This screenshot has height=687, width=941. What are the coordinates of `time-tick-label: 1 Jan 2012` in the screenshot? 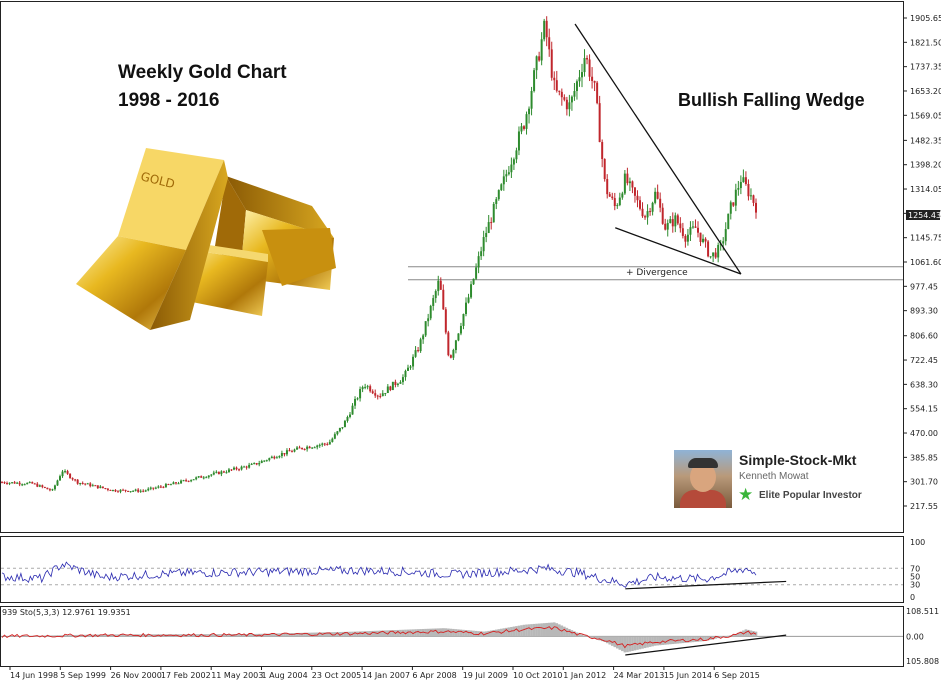 It's located at (584, 675).